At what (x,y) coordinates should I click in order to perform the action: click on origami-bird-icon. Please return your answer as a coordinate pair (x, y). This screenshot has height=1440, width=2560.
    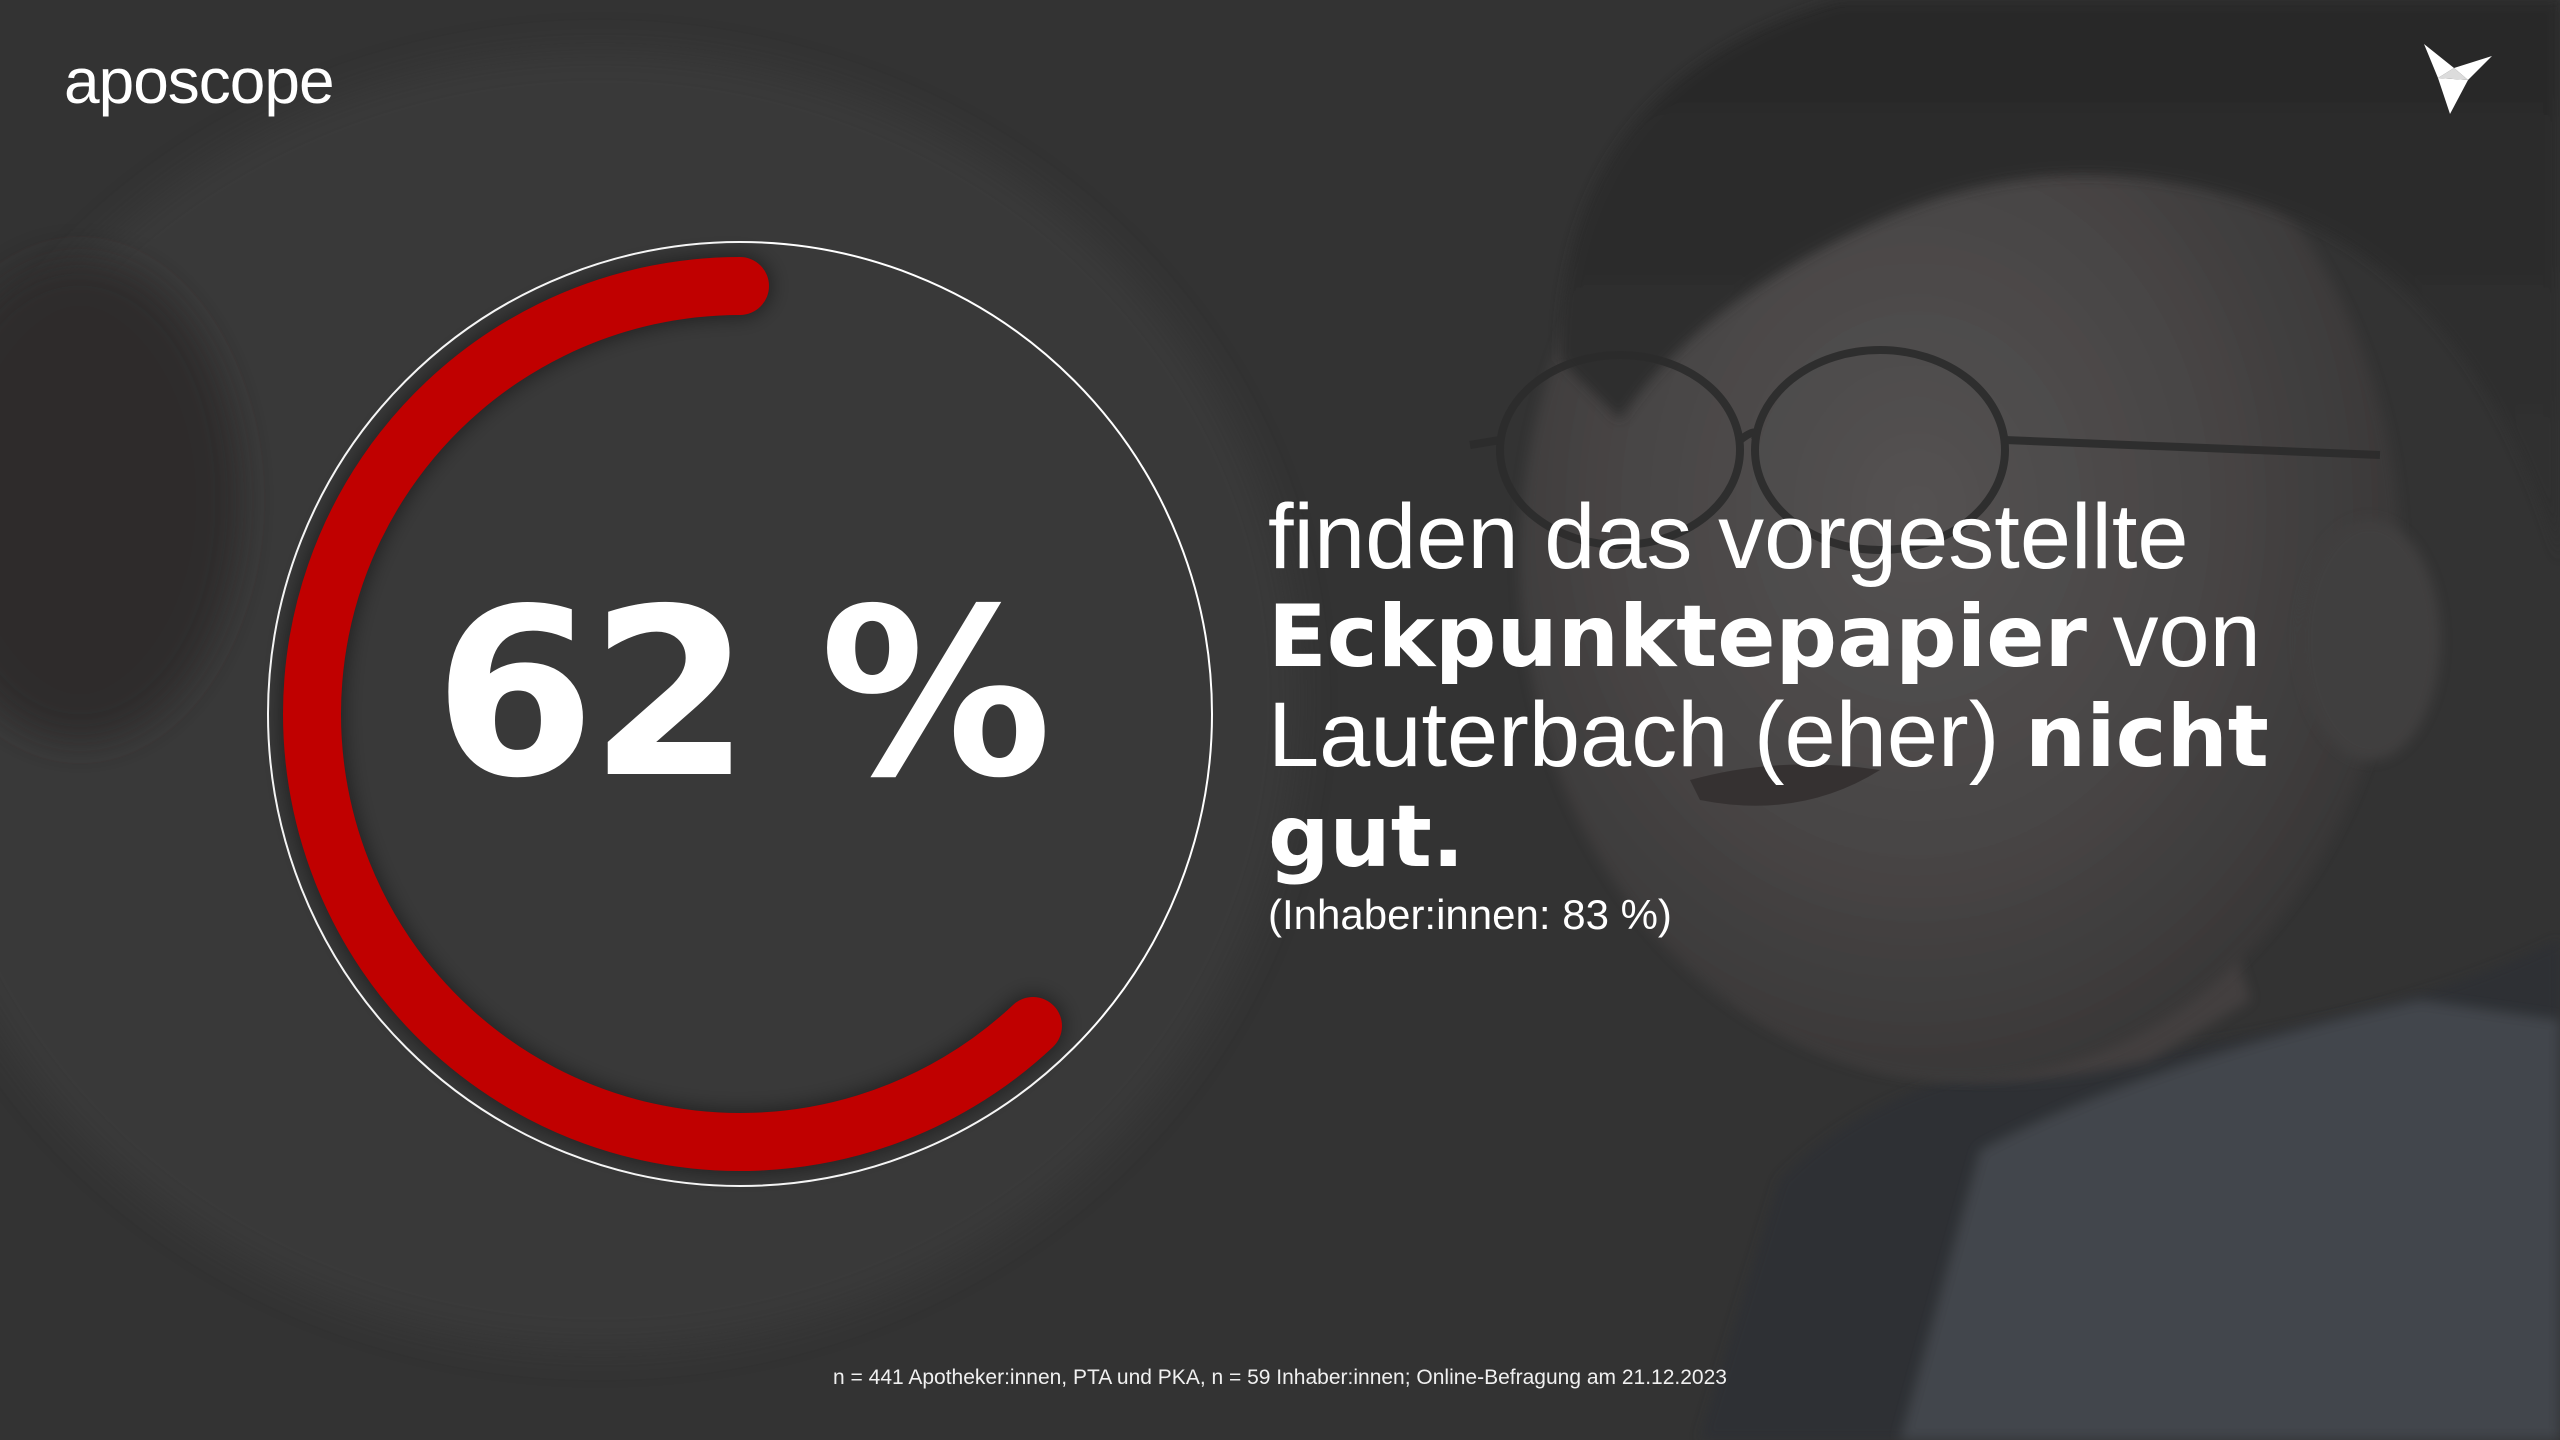
    Looking at the image, I should click on (2458, 79).